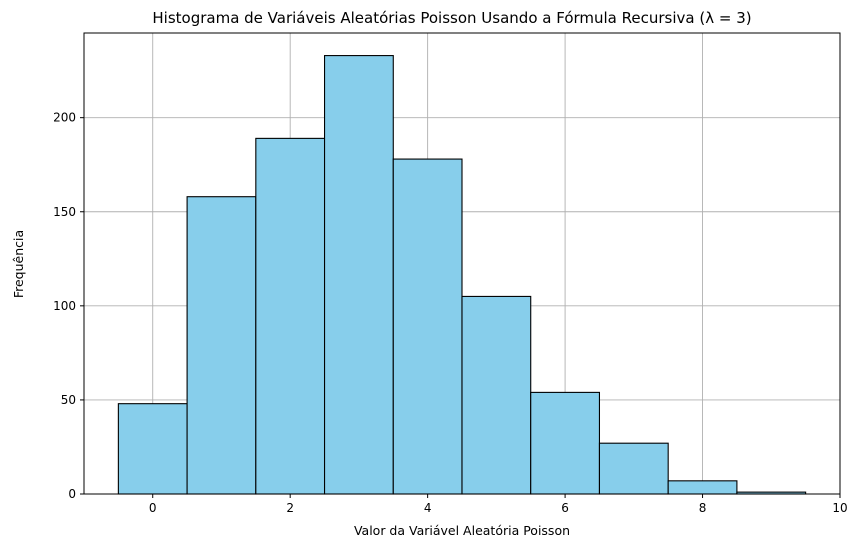 The width and height of the screenshot is (859, 548). I want to click on y-tick-label: 150, so click(64, 212).